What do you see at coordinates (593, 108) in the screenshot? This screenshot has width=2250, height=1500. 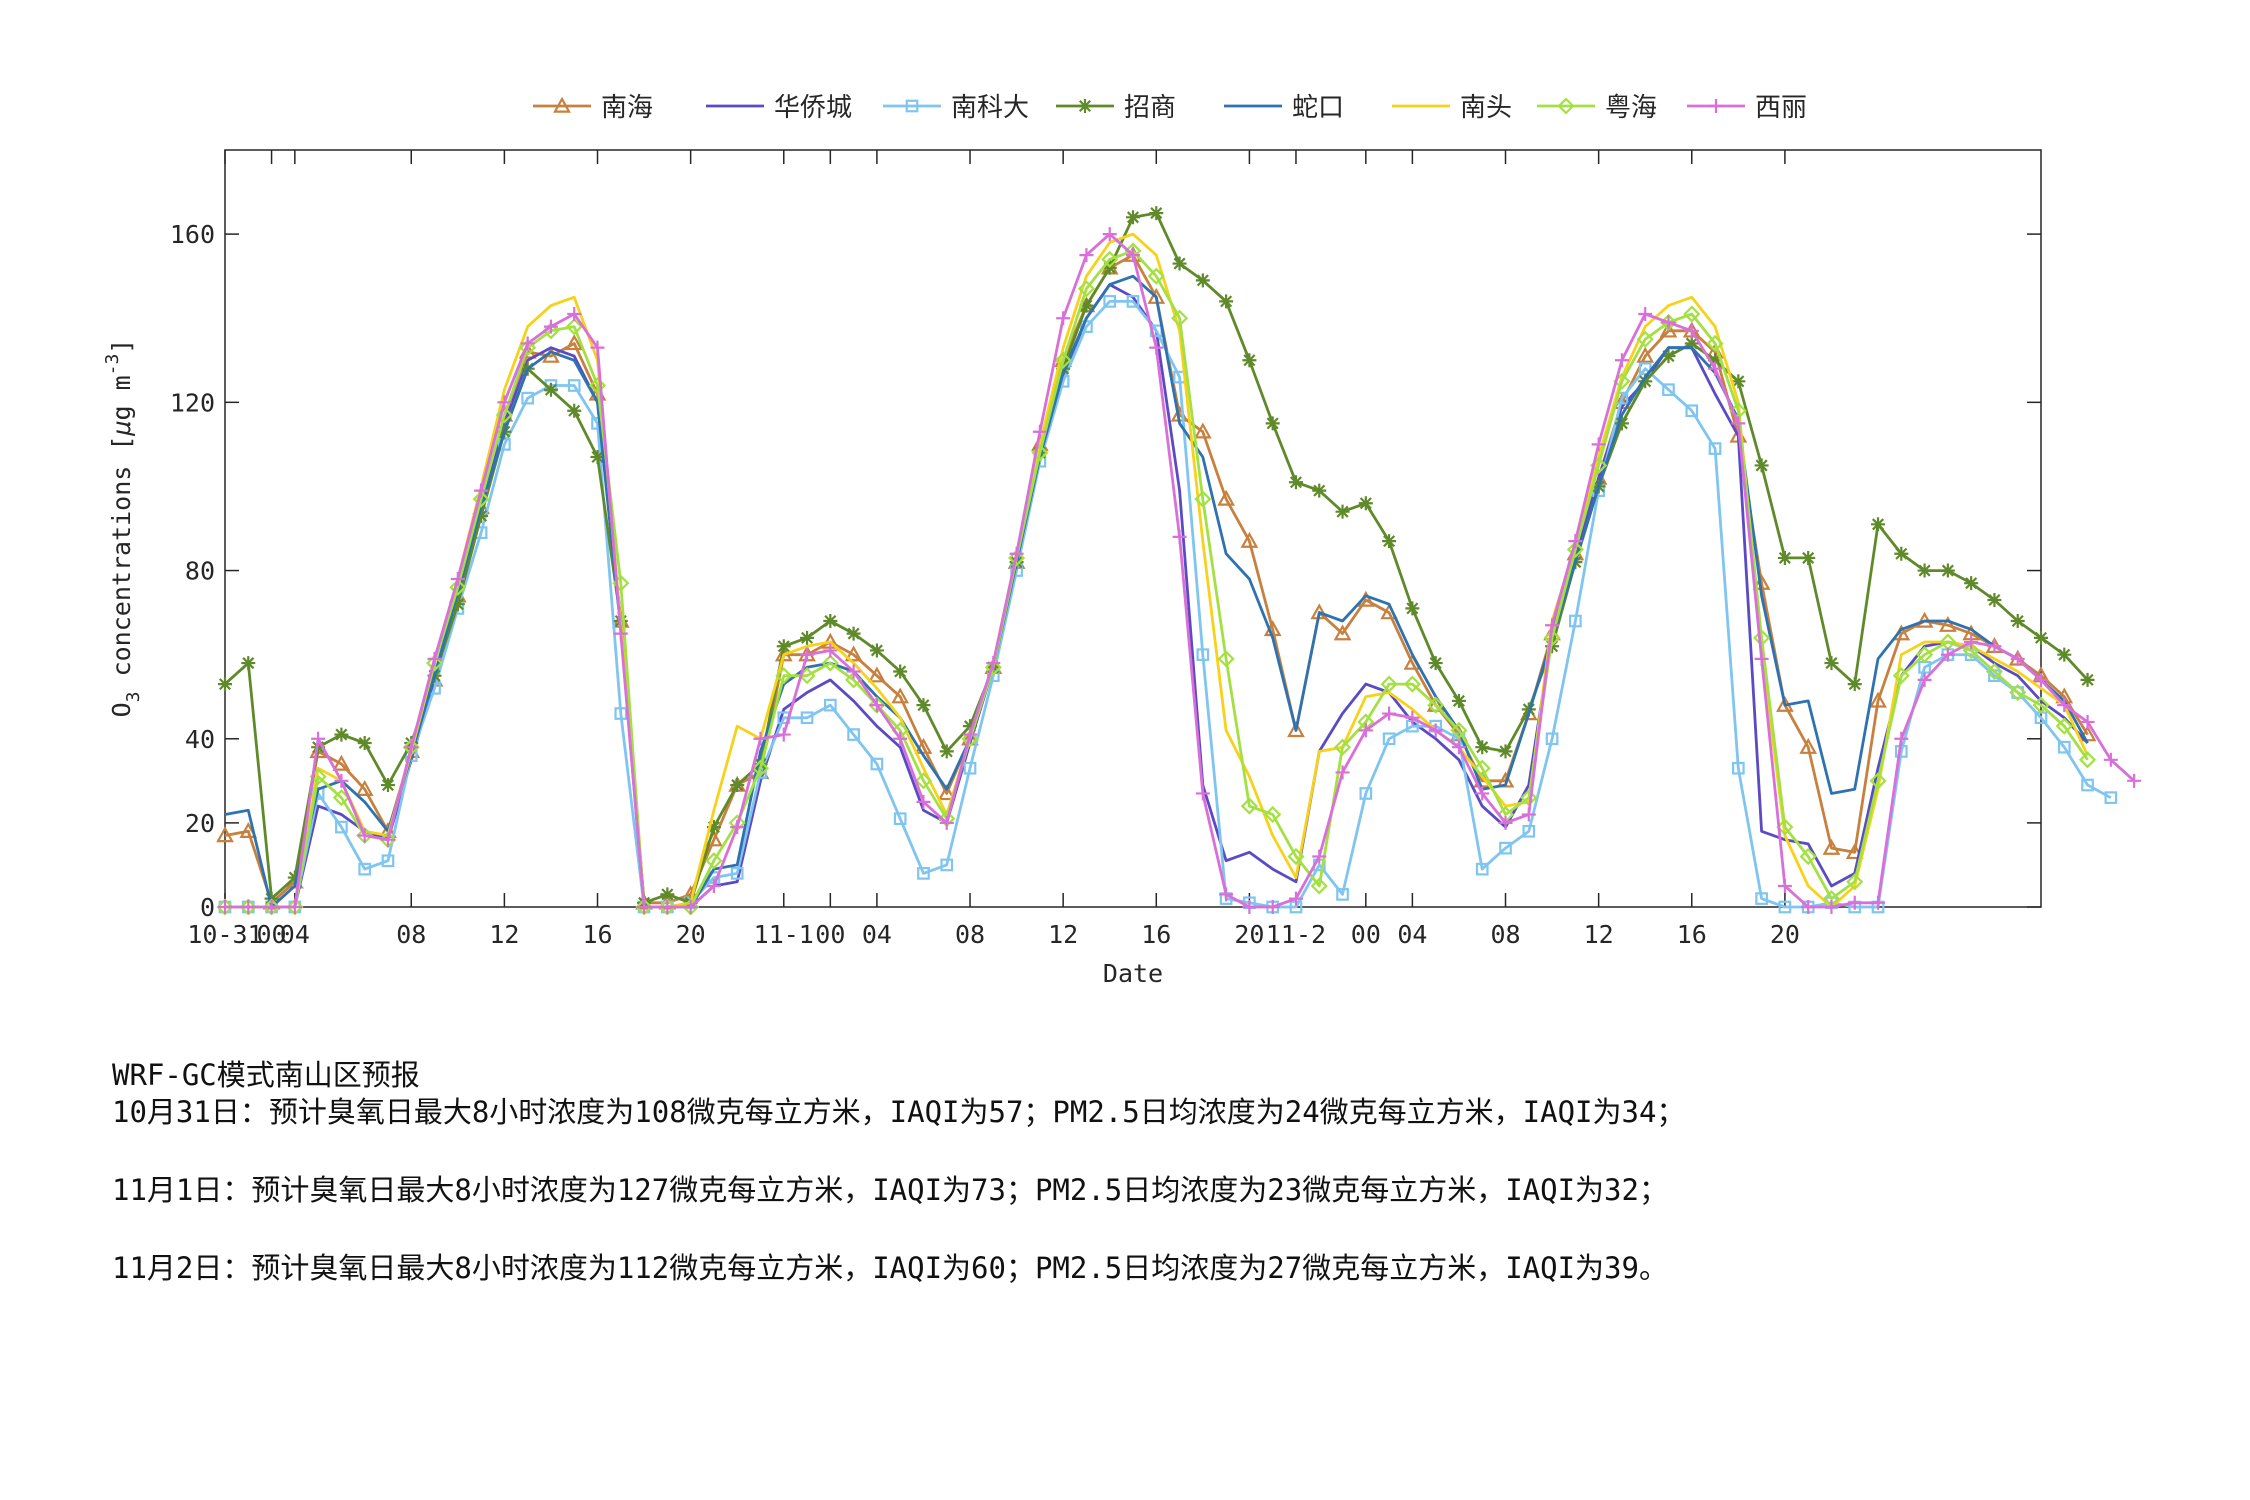 I see `legend-item: 南海` at bounding box center [593, 108].